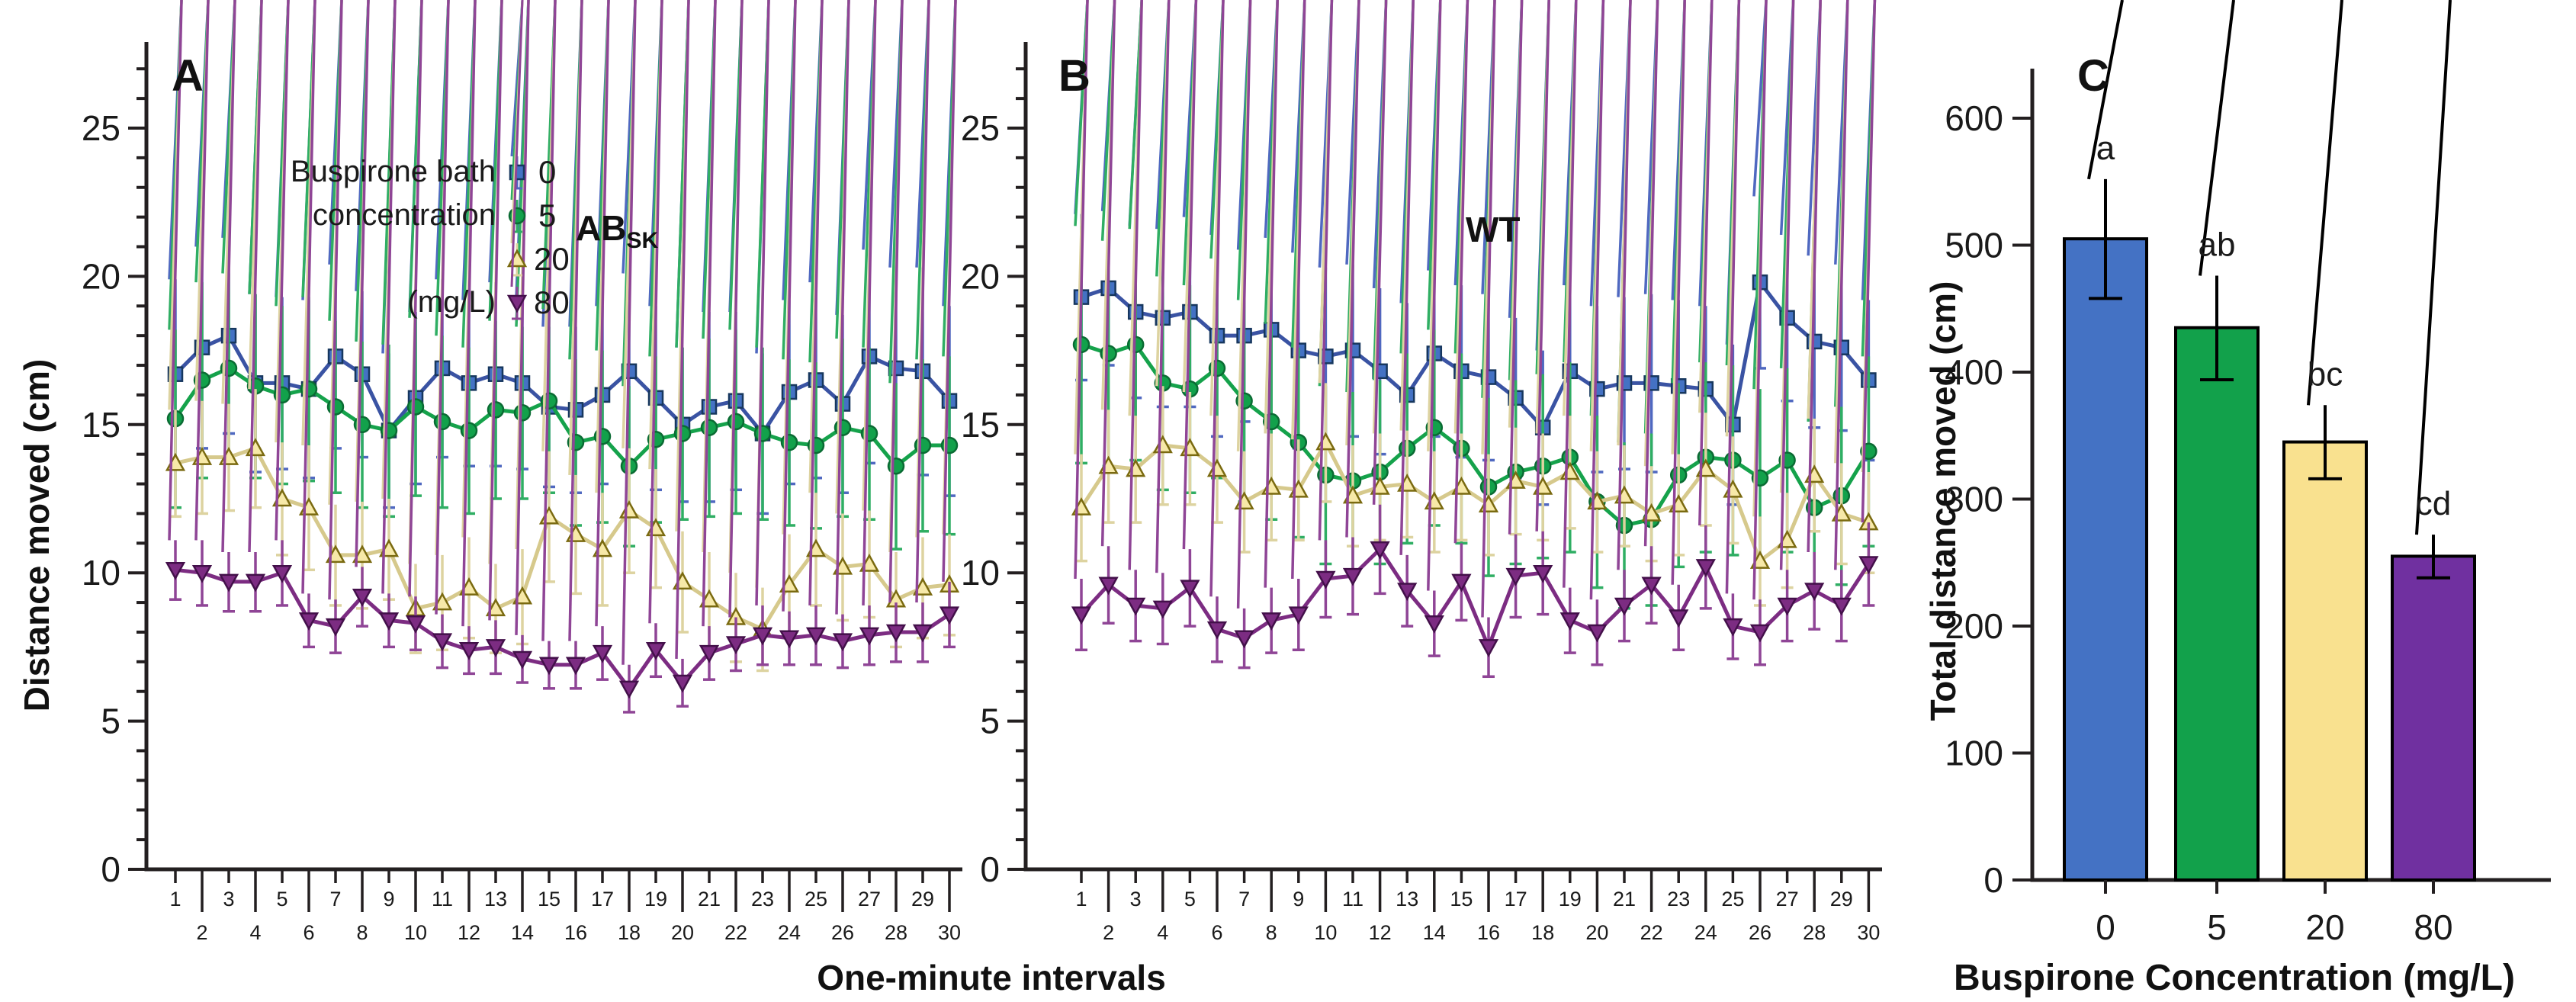 This screenshot has width=2576, height=1002. Describe the element at coordinates (991, 977) in the screenshot. I see `x-axis-title-shared: One-minute intervals` at that location.